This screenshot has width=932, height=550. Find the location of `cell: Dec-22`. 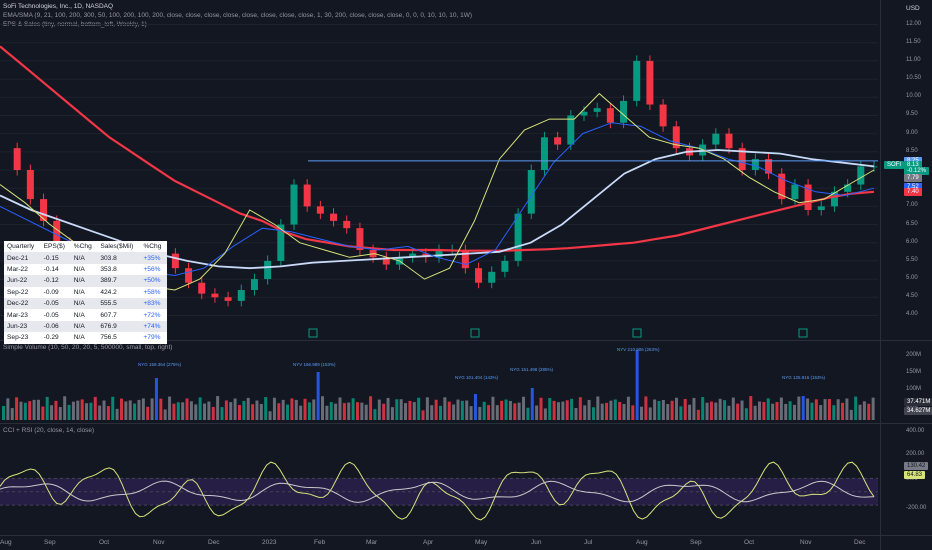

cell: Dec-22 is located at coordinates (18, 304).